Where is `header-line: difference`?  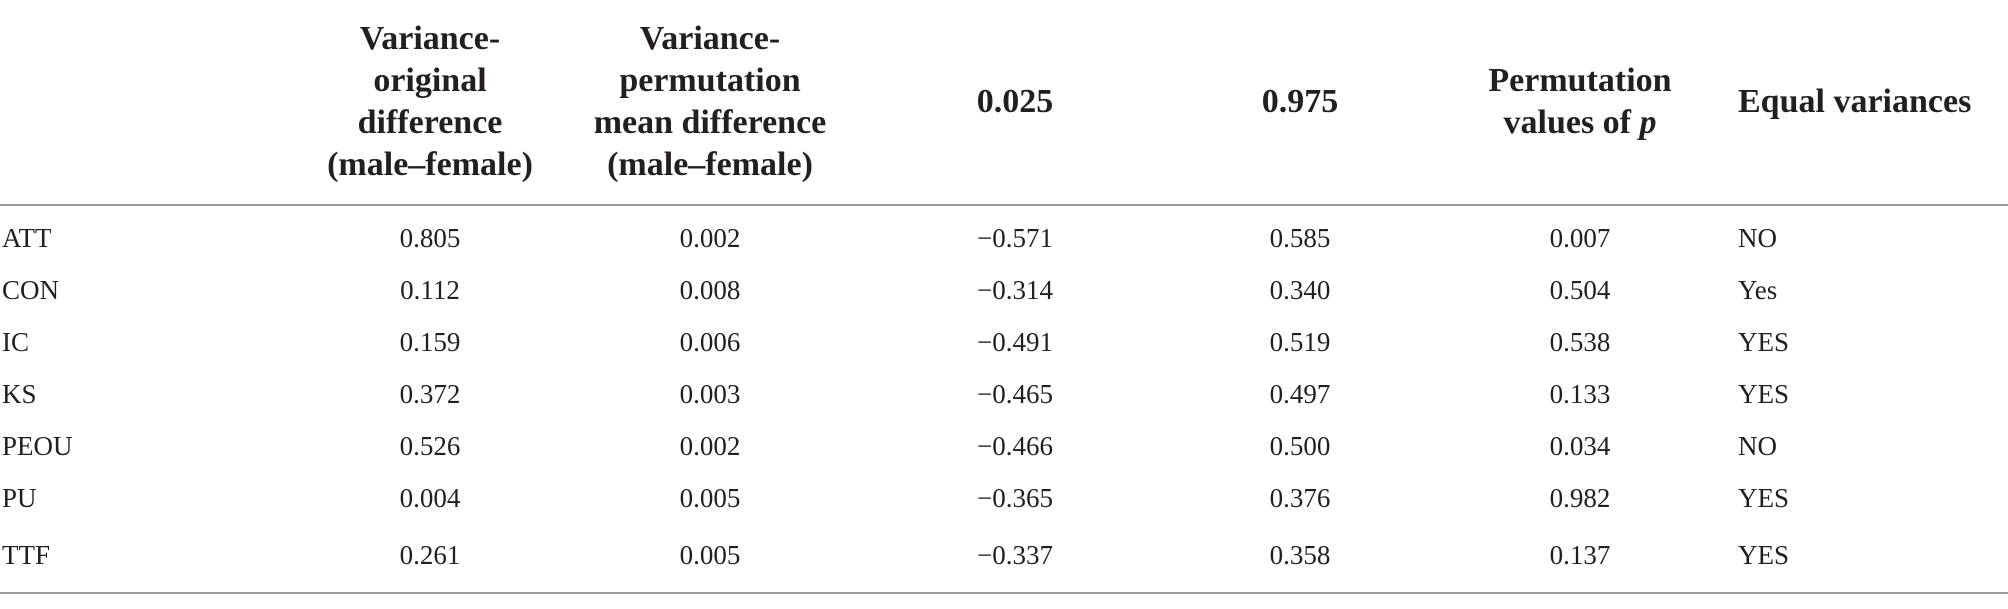 header-line: difference is located at coordinates (430, 122).